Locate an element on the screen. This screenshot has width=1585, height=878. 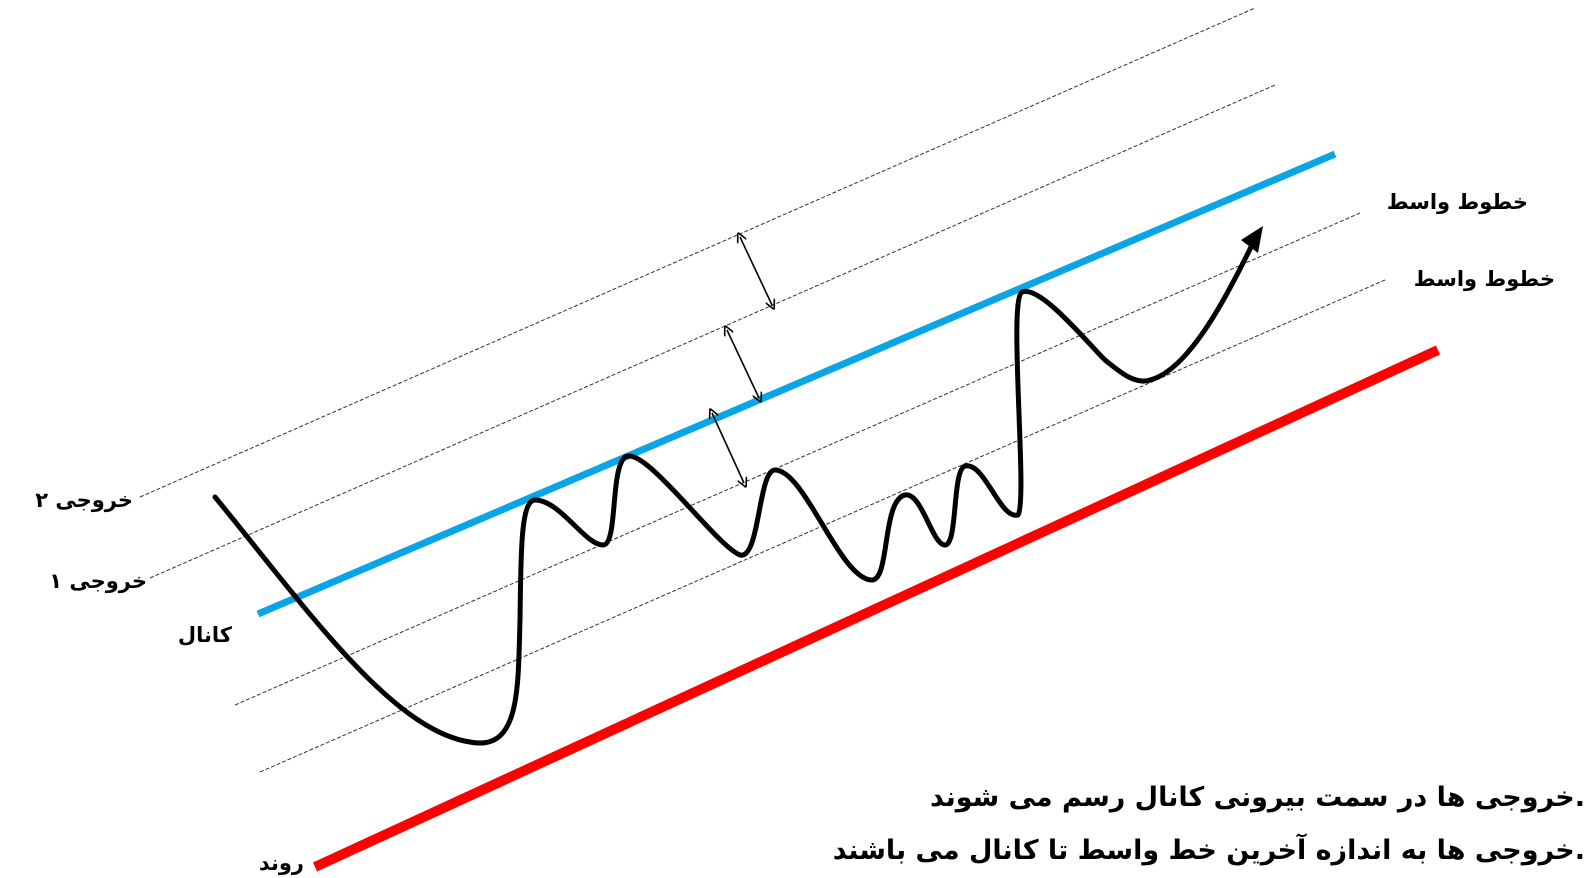
trend-label: روند is located at coordinates (281, 863).